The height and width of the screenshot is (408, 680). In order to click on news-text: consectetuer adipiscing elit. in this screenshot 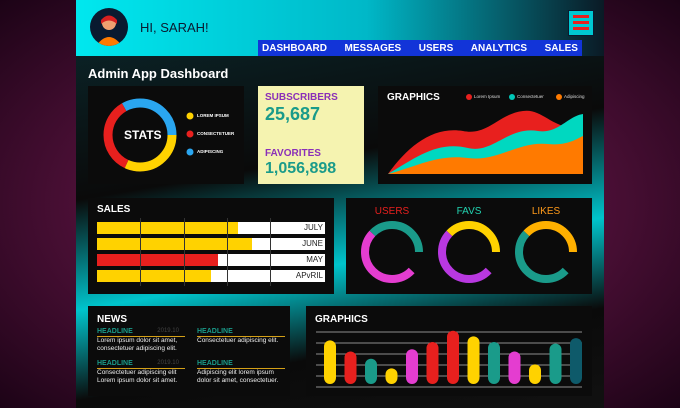, I will do `click(137, 348)`.